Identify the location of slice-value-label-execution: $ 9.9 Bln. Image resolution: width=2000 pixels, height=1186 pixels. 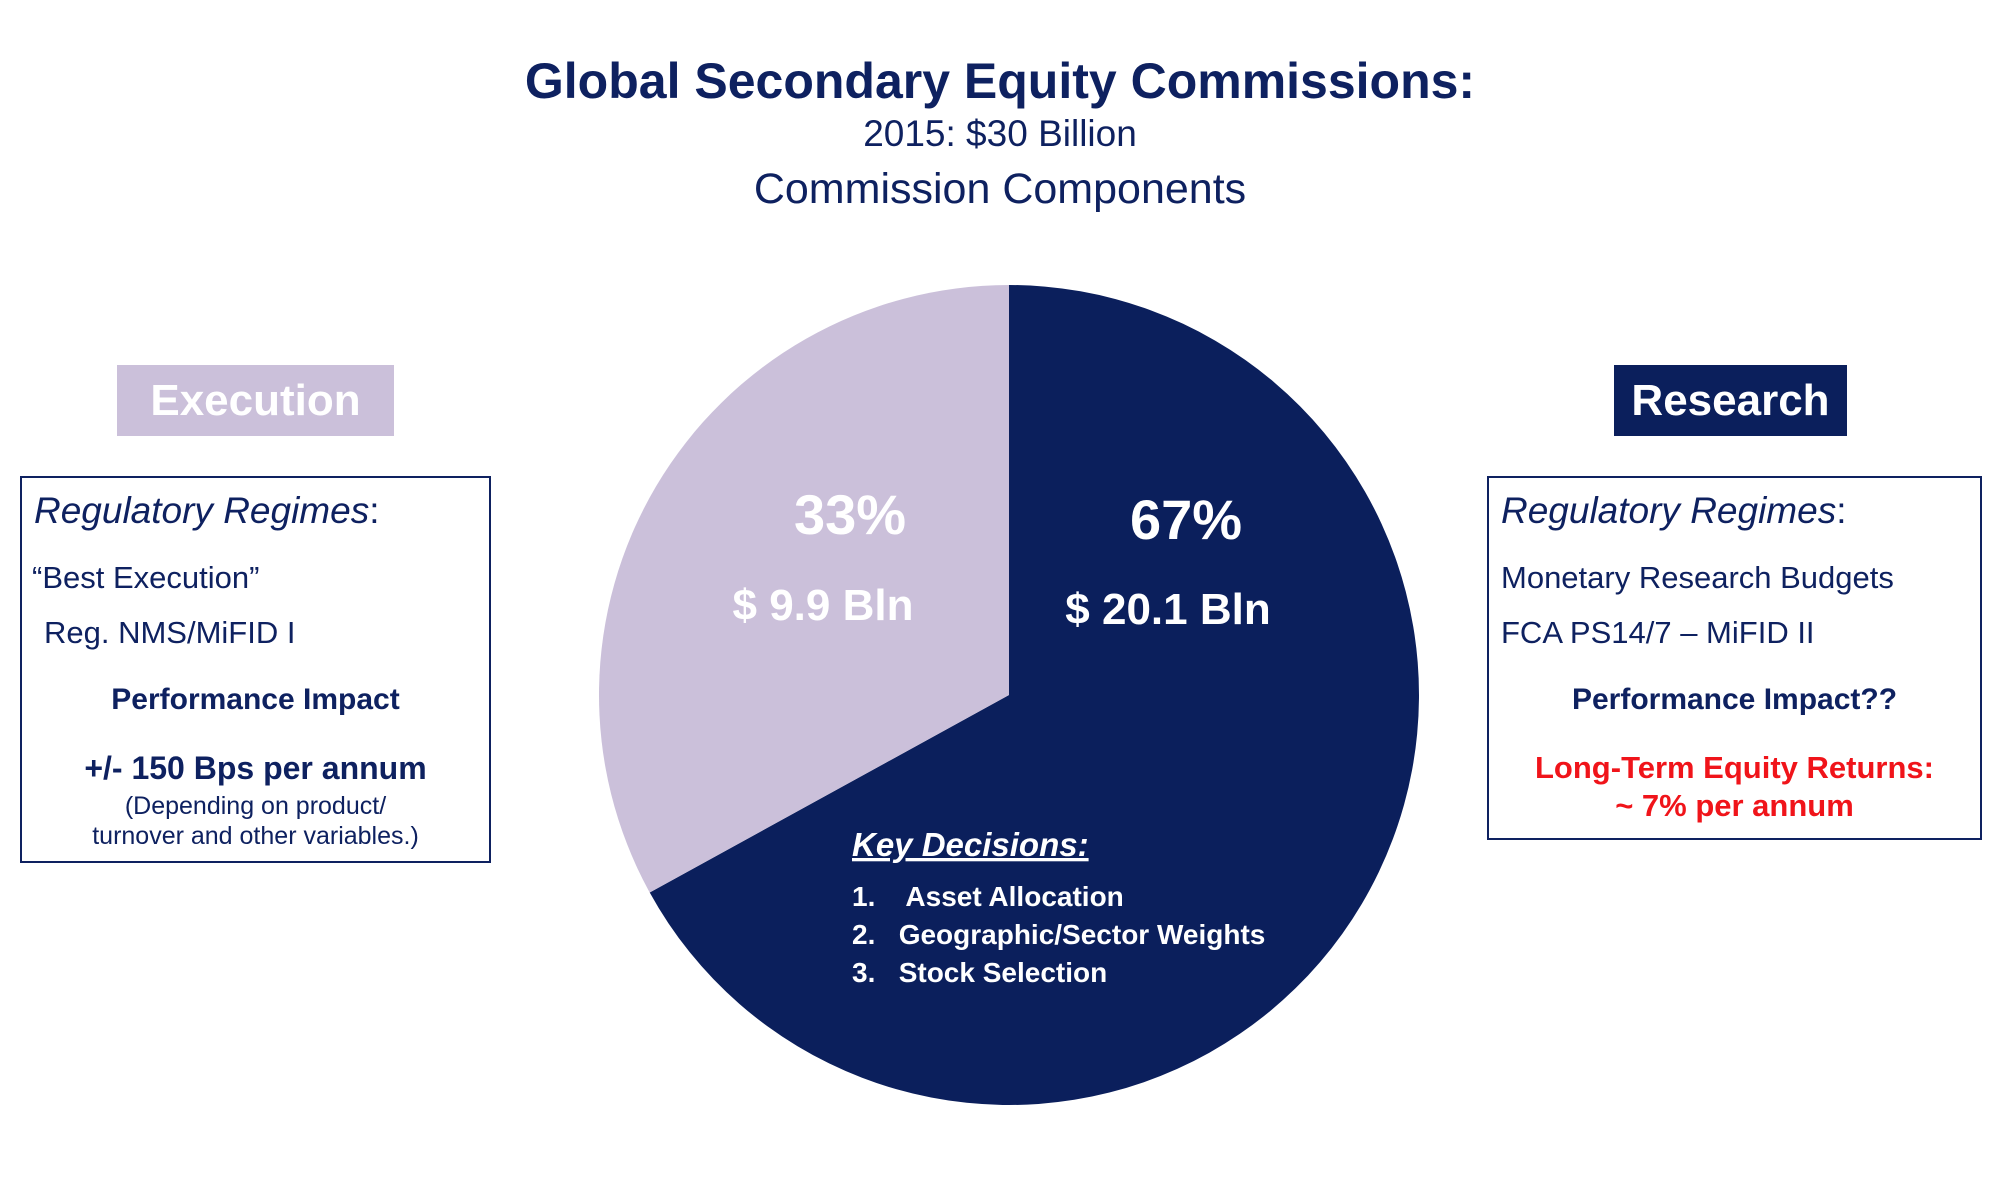
(823, 605).